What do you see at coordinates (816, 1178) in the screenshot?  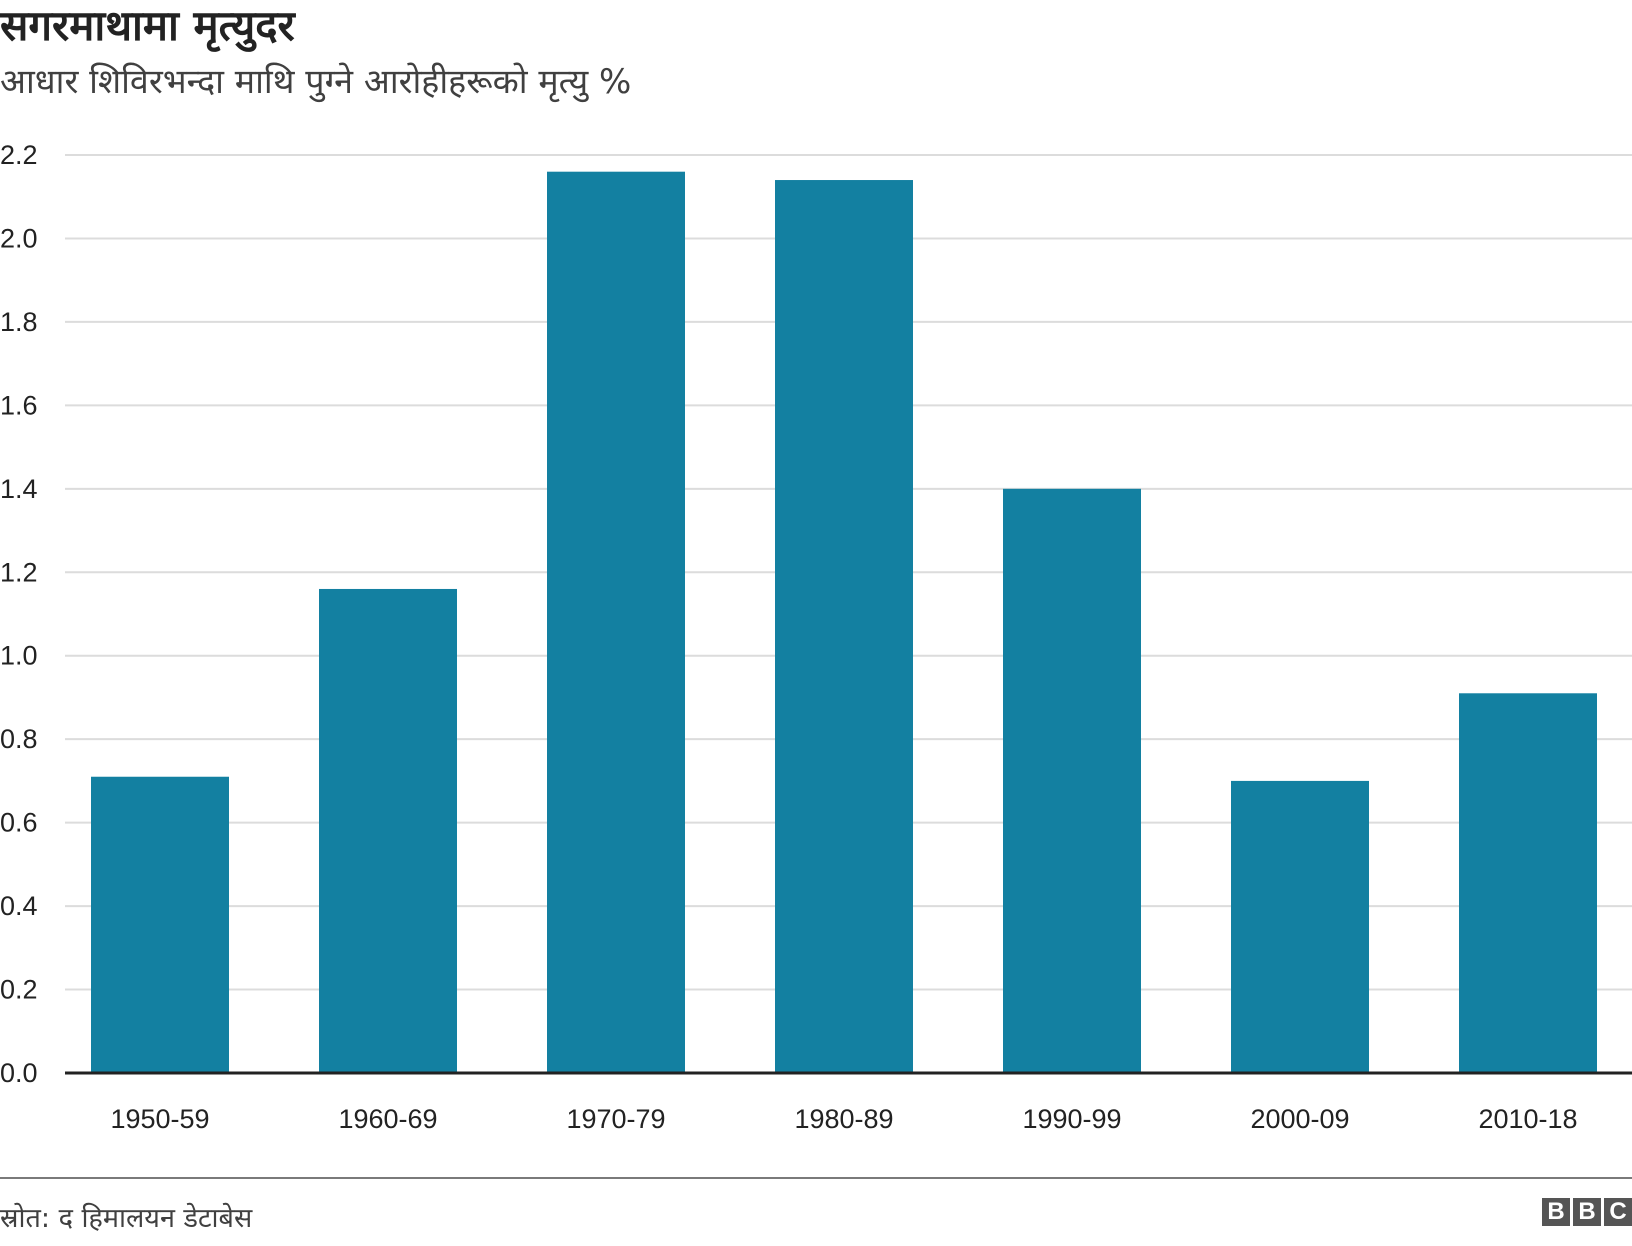 I see `footer-divider` at bounding box center [816, 1178].